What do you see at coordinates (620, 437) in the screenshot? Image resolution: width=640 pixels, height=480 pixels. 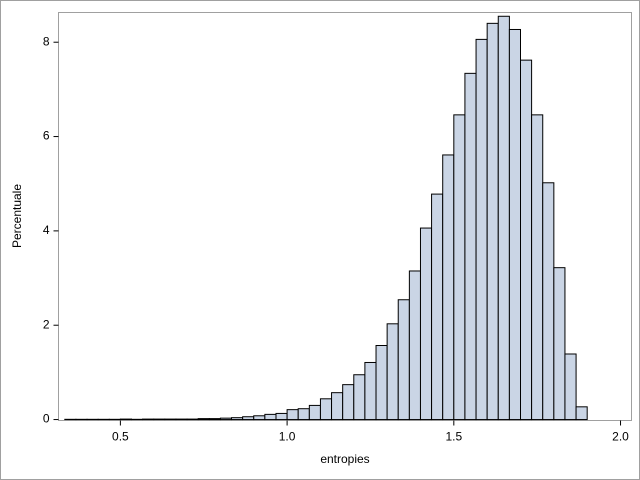 I see `x-tick-label: 2.0` at bounding box center [620, 437].